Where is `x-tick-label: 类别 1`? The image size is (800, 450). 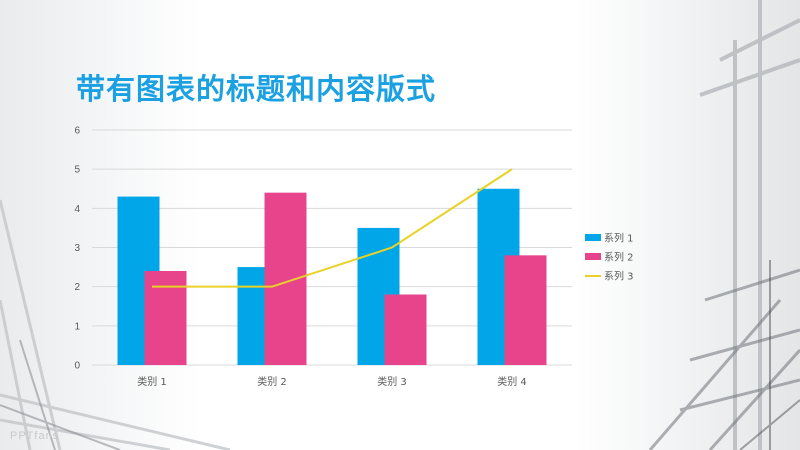 x-tick-label: 类别 1 is located at coordinates (152, 381).